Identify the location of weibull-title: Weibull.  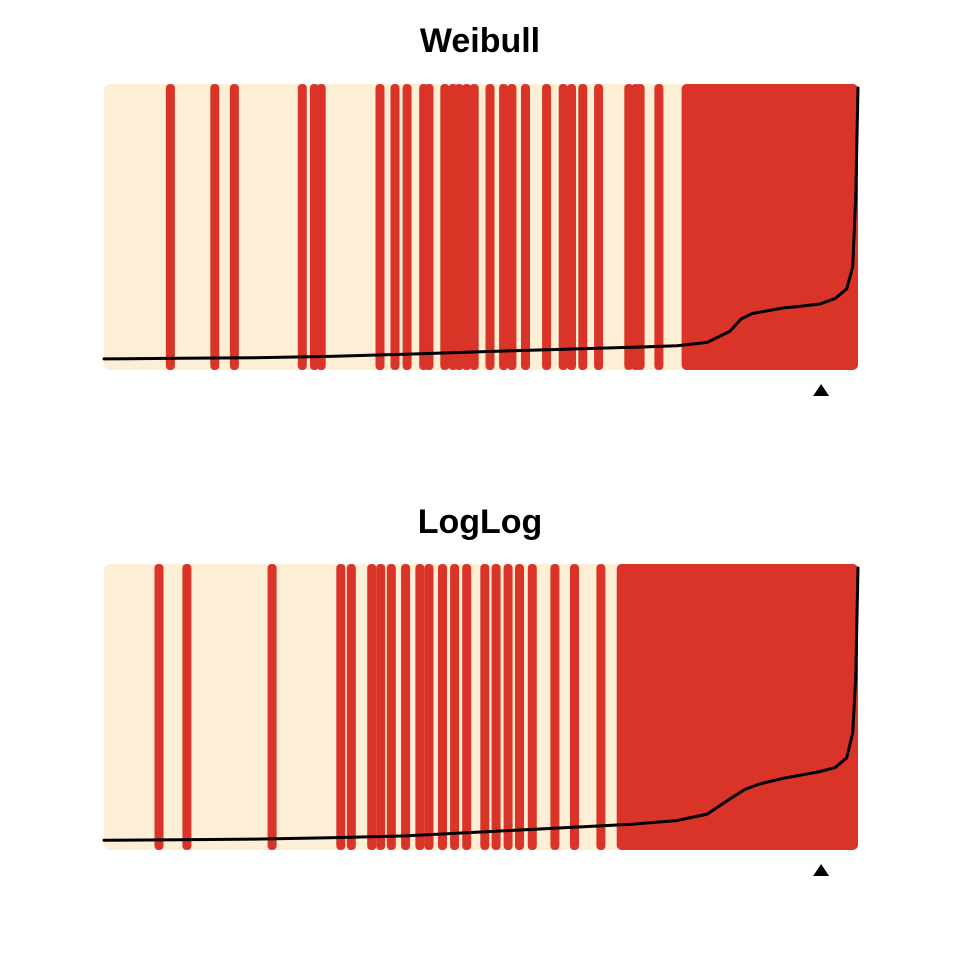
(480, 41).